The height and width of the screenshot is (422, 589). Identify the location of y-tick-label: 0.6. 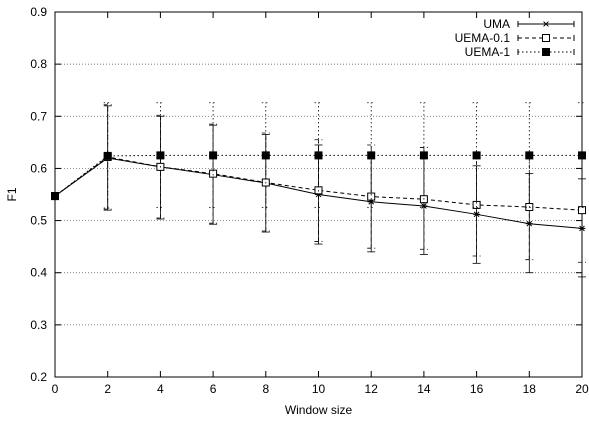
(38, 168).